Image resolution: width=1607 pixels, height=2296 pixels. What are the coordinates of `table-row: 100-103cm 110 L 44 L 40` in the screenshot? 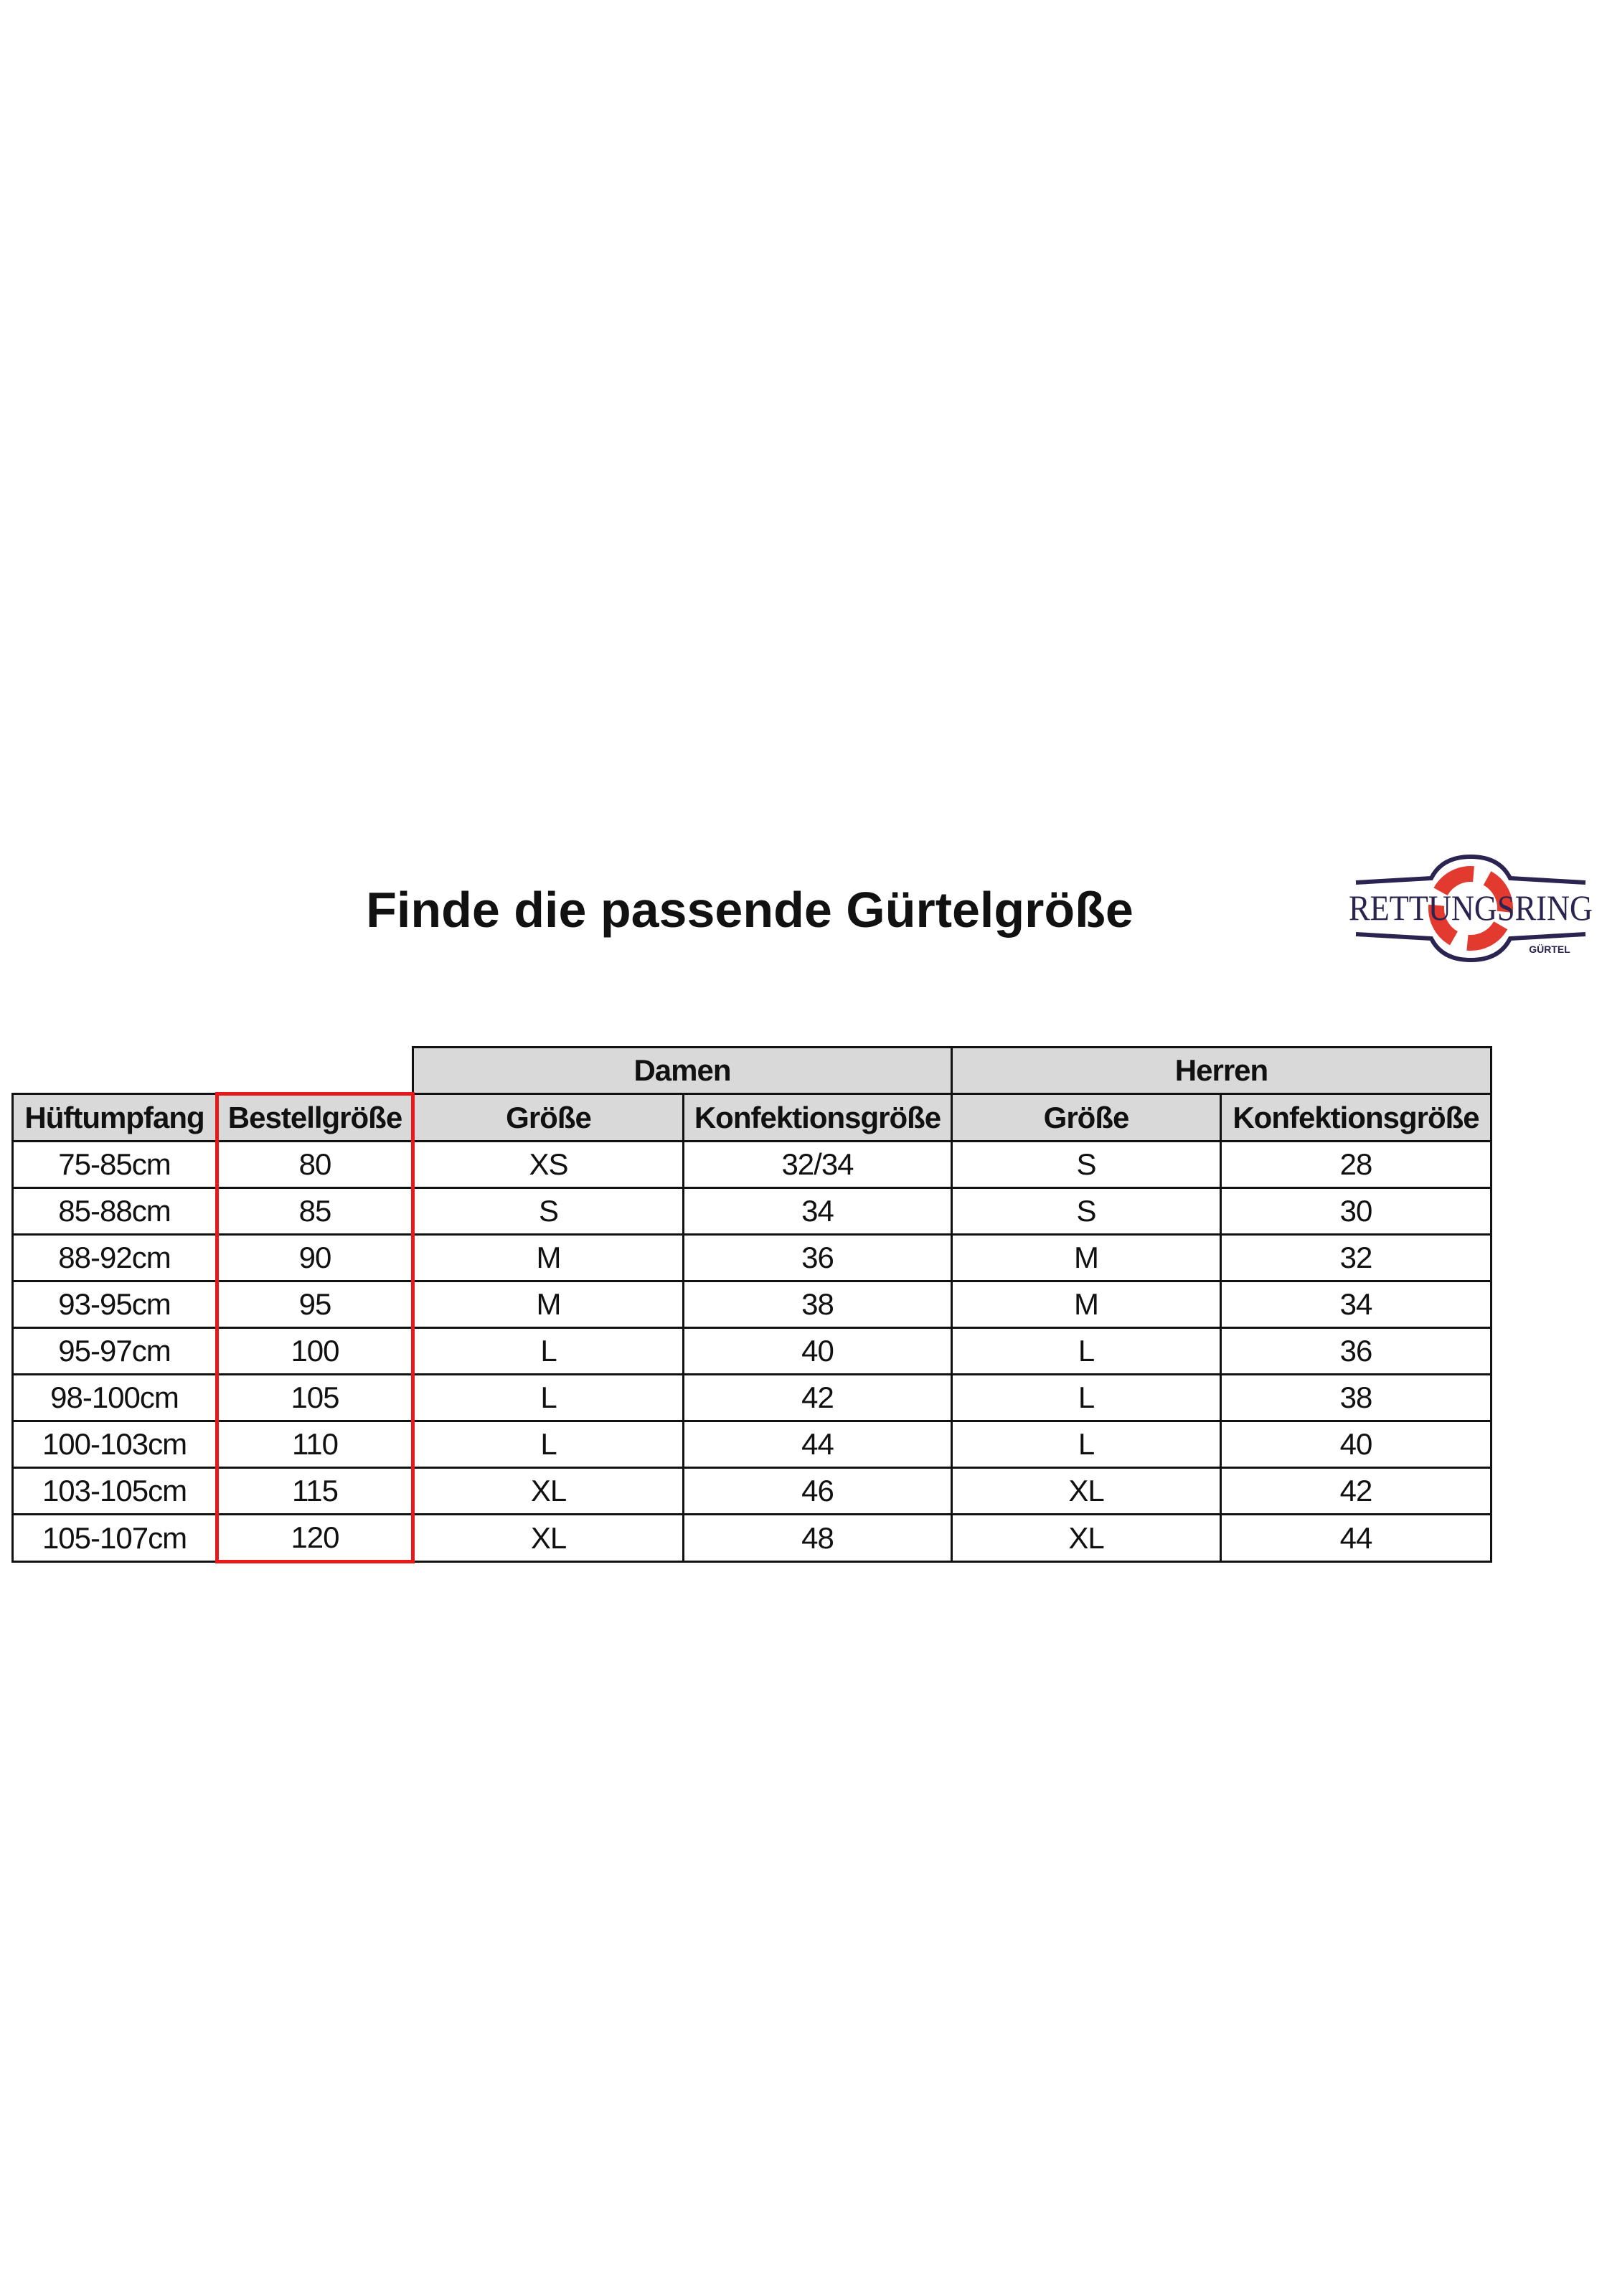 It's located at (751, 1445).